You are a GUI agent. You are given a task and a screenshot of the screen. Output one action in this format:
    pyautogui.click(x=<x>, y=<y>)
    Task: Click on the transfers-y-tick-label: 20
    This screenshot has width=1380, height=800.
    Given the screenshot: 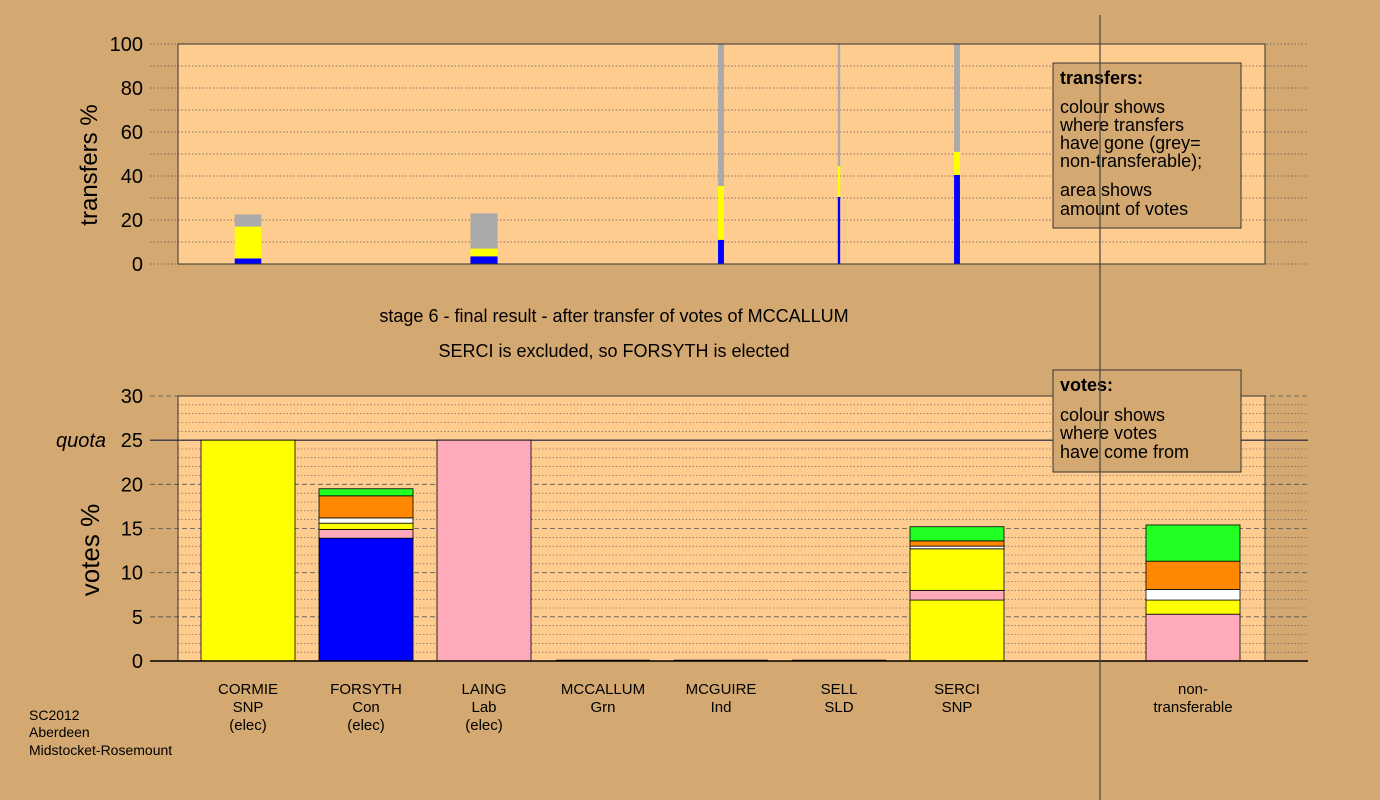 What is the action you would take?
    pyautogui.click(x=132, y=221)
    